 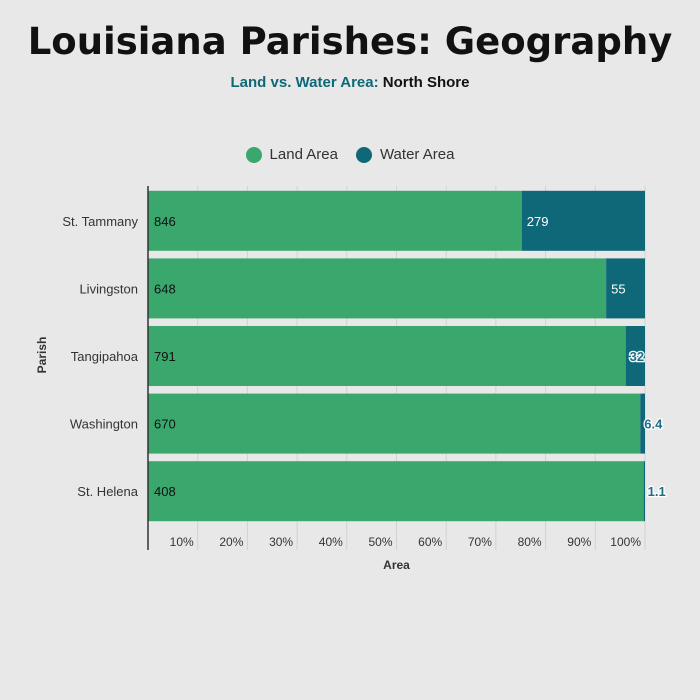 I want to click on x-tick-label: 40%, so click(x=331, y=542).